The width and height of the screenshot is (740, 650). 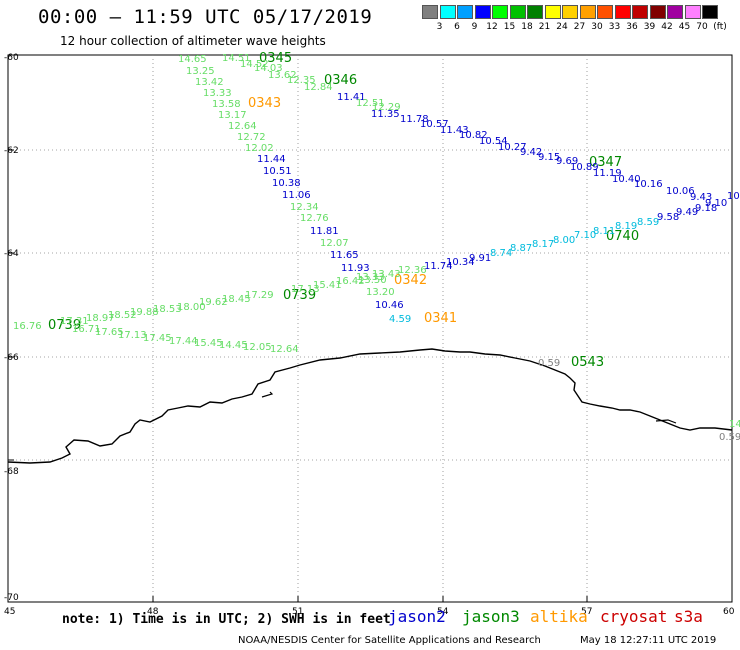 I want to click on swh-value: 12.34, so click(x=304, y=207).